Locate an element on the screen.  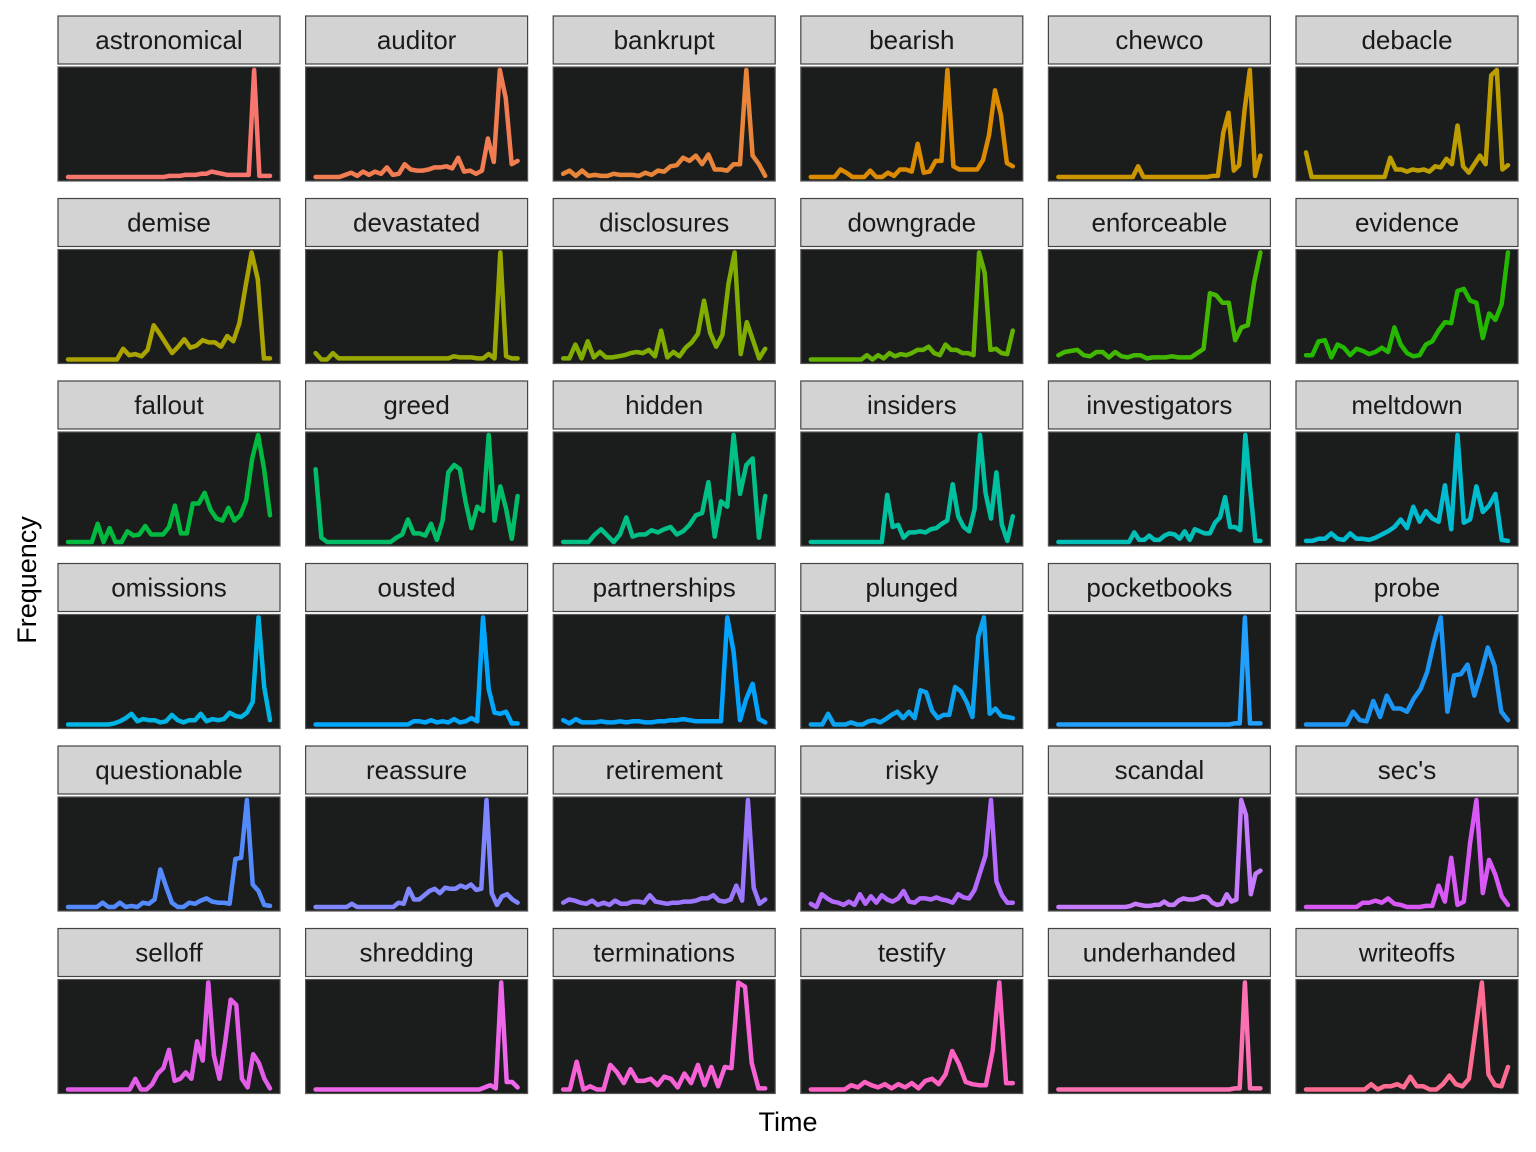
facet-panel: investigators is located at coordinates (1159, 463).